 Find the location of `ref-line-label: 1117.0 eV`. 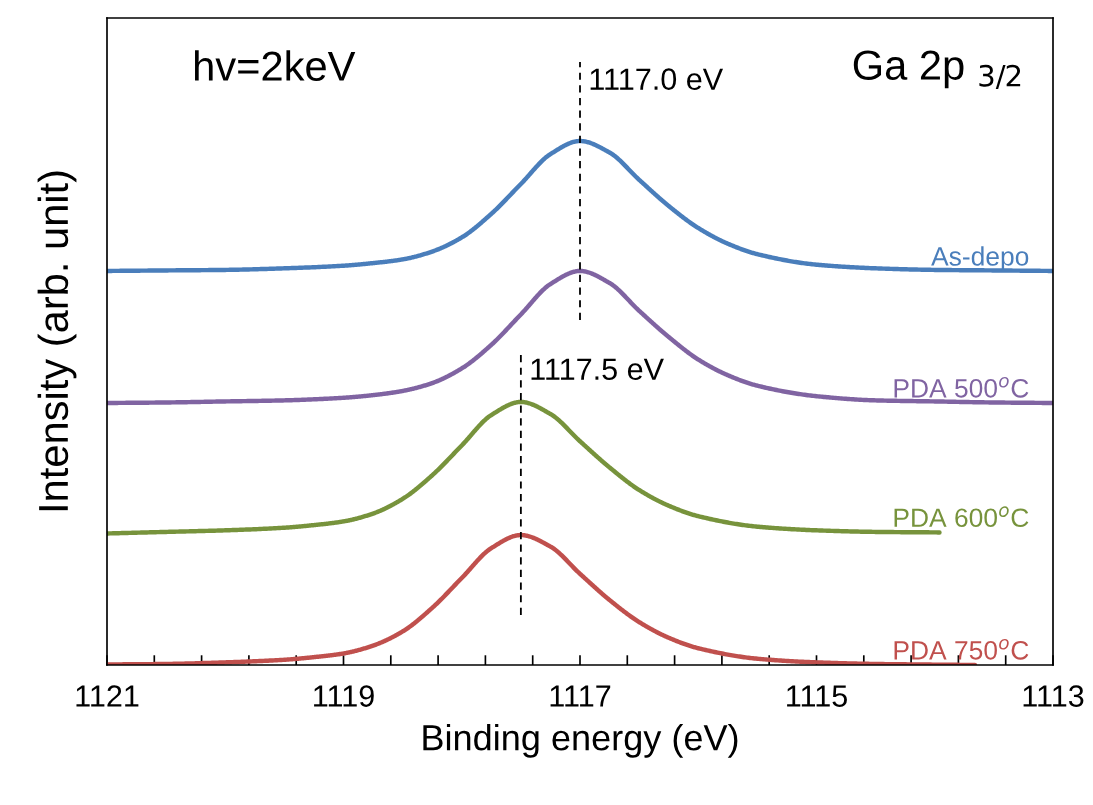

ref-line-label: 1117.0 eV is located at coordinates (657, 79).